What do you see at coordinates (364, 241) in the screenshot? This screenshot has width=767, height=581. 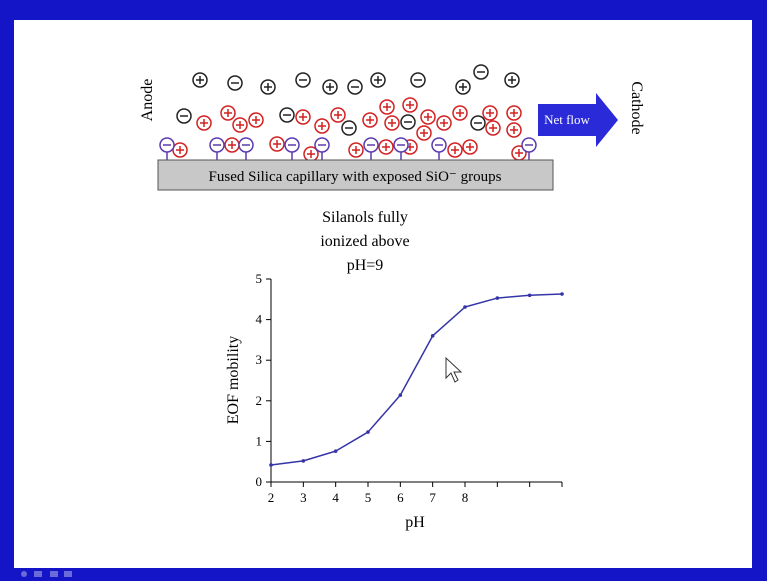 I see `chart-title: ionized above` at bounding box center [364, 241].